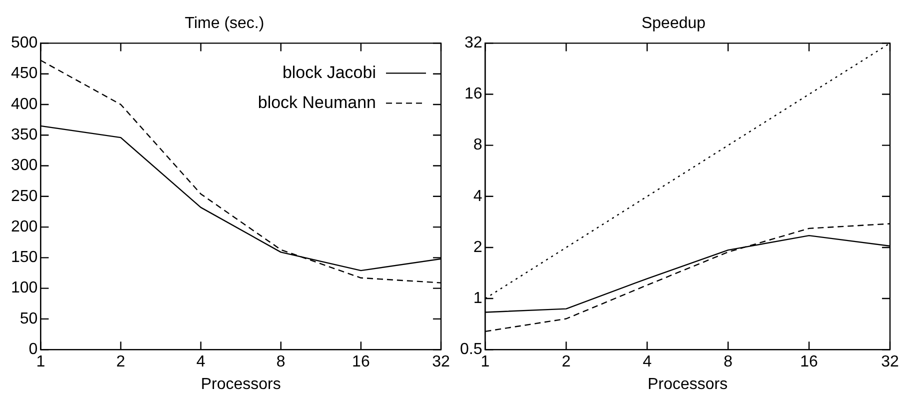 The image size is (914, 402). What do you see at coordinates (473, 94) in the screenshot?
I see `y-tick-label: 16` at bounding box center [473, 94].